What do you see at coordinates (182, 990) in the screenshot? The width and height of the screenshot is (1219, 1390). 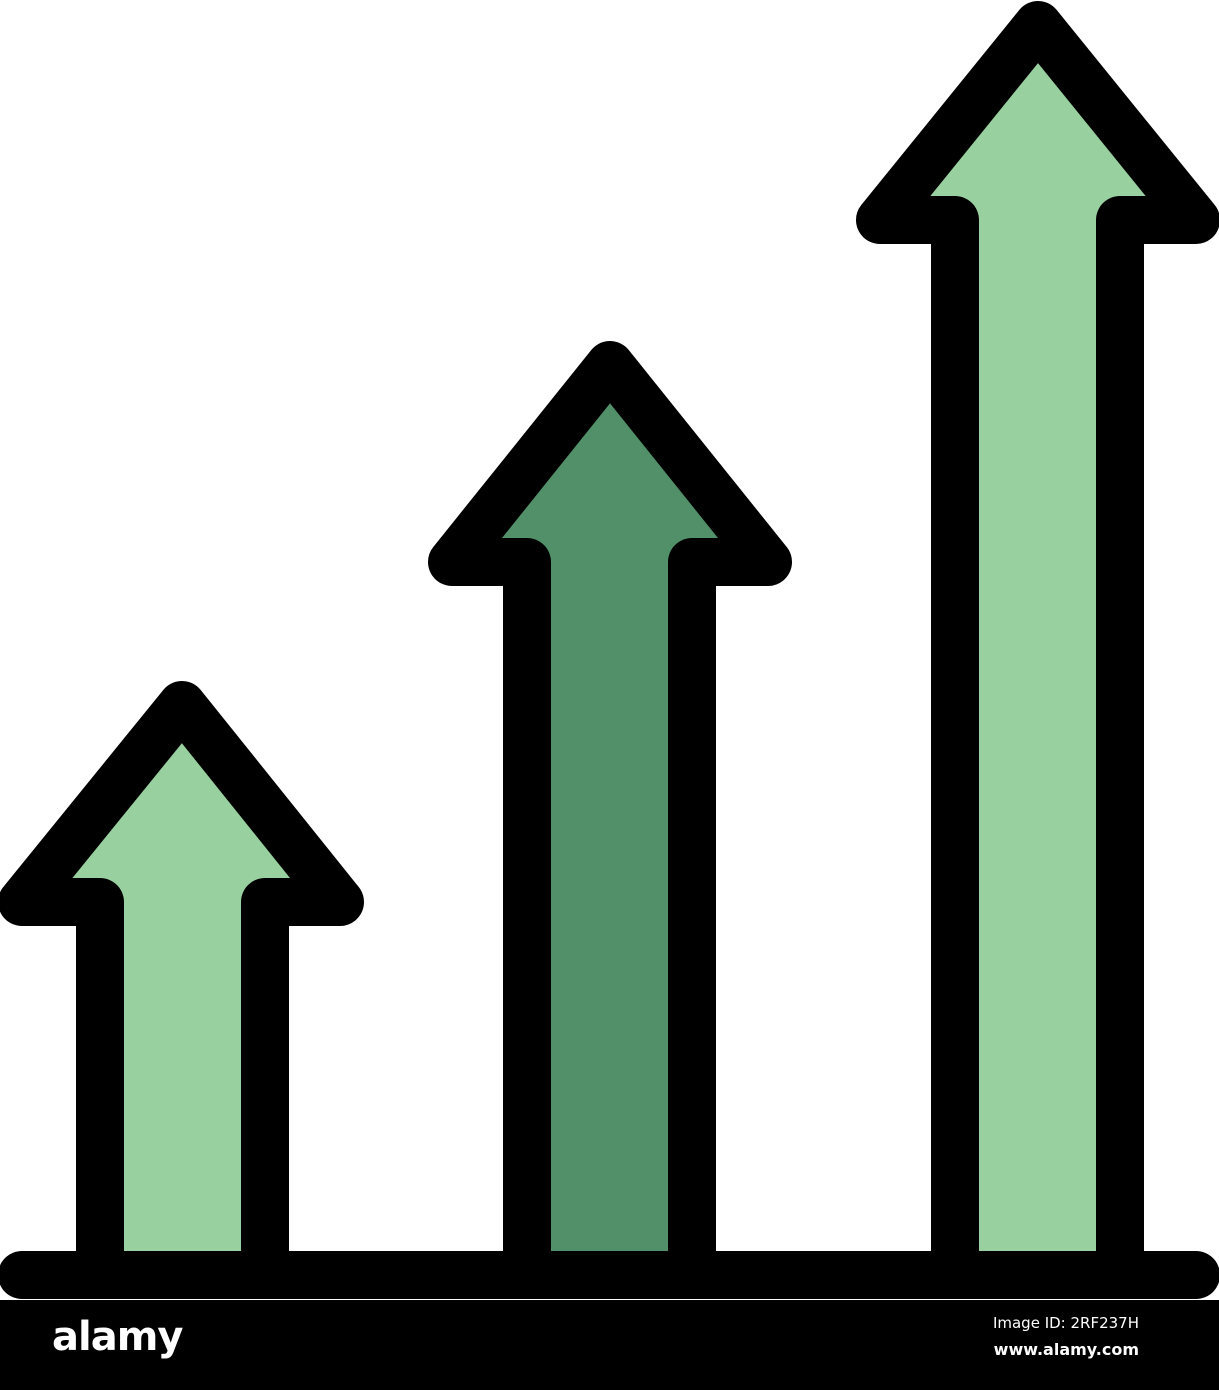 I see `short-arrow-icon` at bounding box center [182, 990].